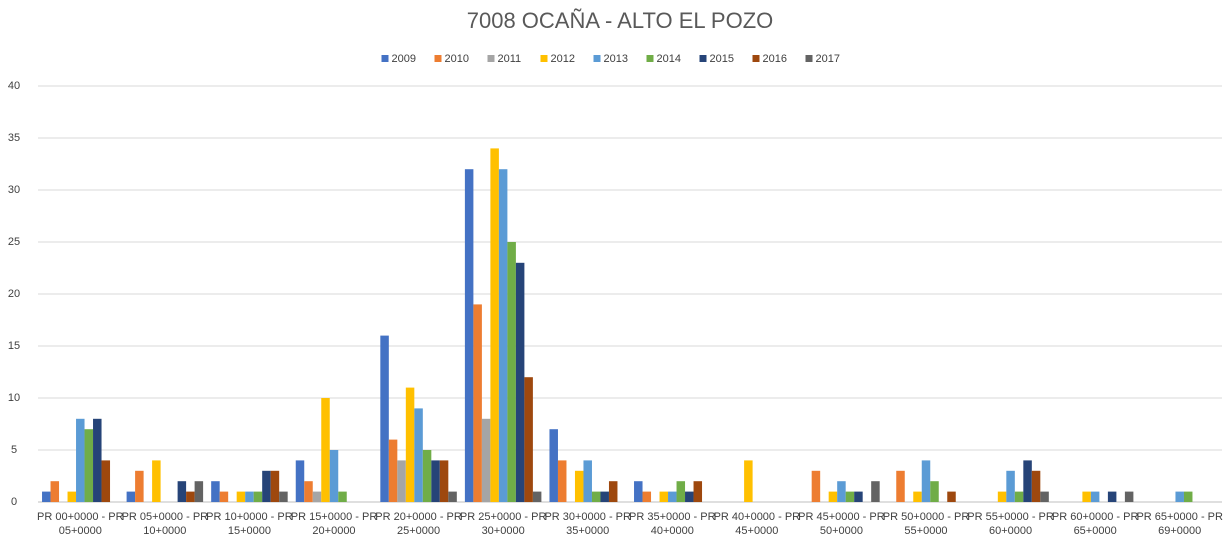 The width and height of the screenshot is (1226, 537). What do you see at coordinates (926, 524) in the screenshot?
I see `x-tick-label: PR 50+0000 - PR 55+0000` at bounding box center [926, 524].